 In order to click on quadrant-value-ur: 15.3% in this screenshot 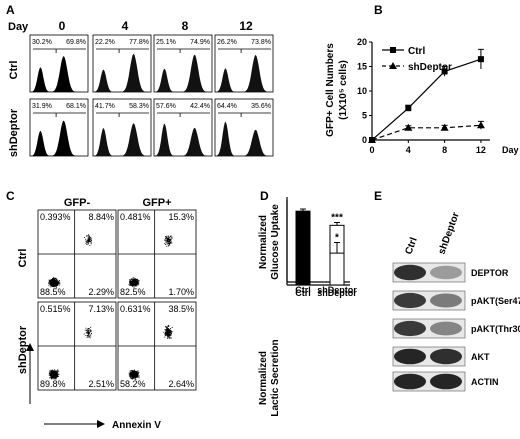, I will do `click(181, 217)`.